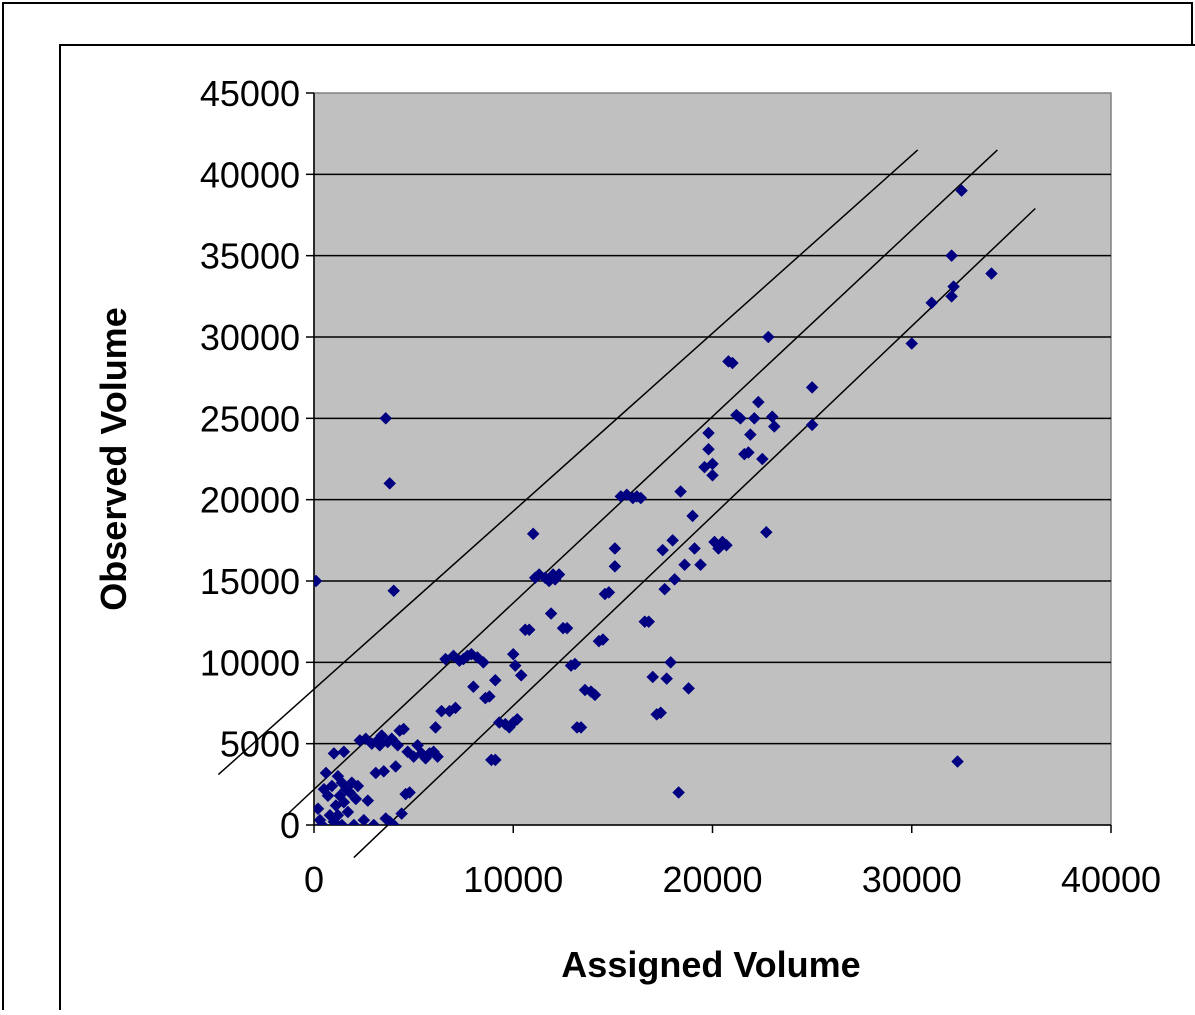  What do you see at coordinates (314, 879) in the screenshot?
I see `x-tick-label: 0` at bounding box center [314, 879].